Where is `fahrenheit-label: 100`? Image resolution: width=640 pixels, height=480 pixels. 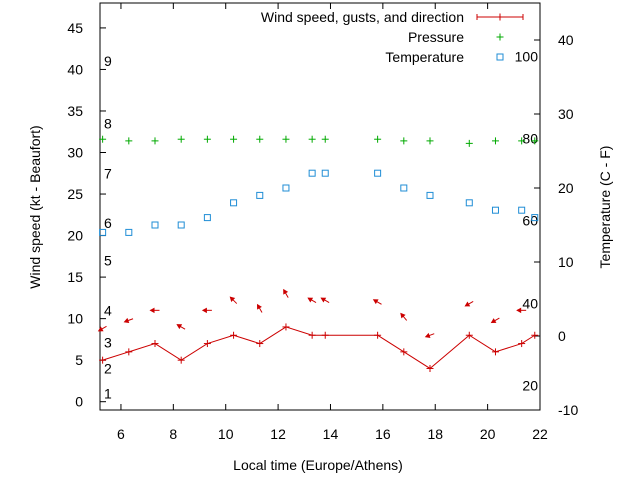 fahrenheit-label: 100 is located at coordinates (527, 56).